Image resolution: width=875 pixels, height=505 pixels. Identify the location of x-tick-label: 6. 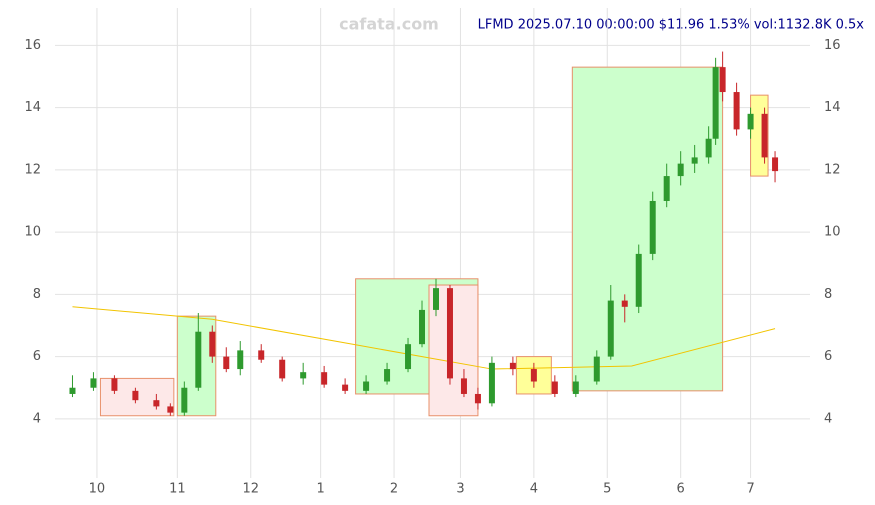
(681, 489).